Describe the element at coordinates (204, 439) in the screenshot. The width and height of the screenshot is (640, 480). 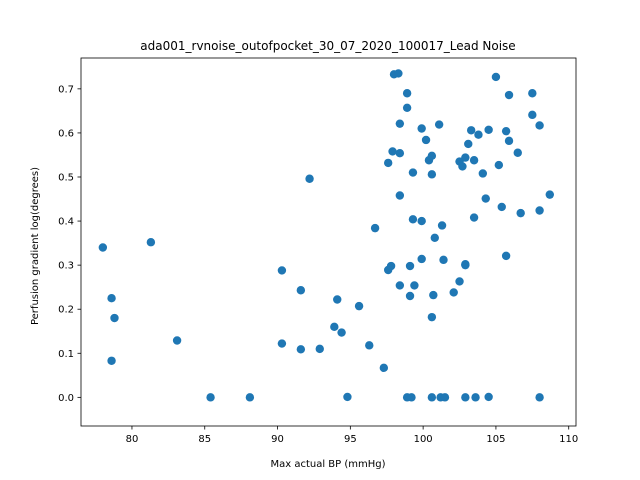
I see `x-tick-label: 85` at that location.